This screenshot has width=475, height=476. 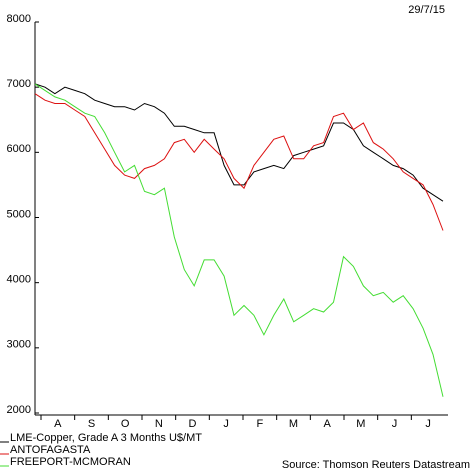 I want to click on x-tick-label: S, so click(x=91, y=424).